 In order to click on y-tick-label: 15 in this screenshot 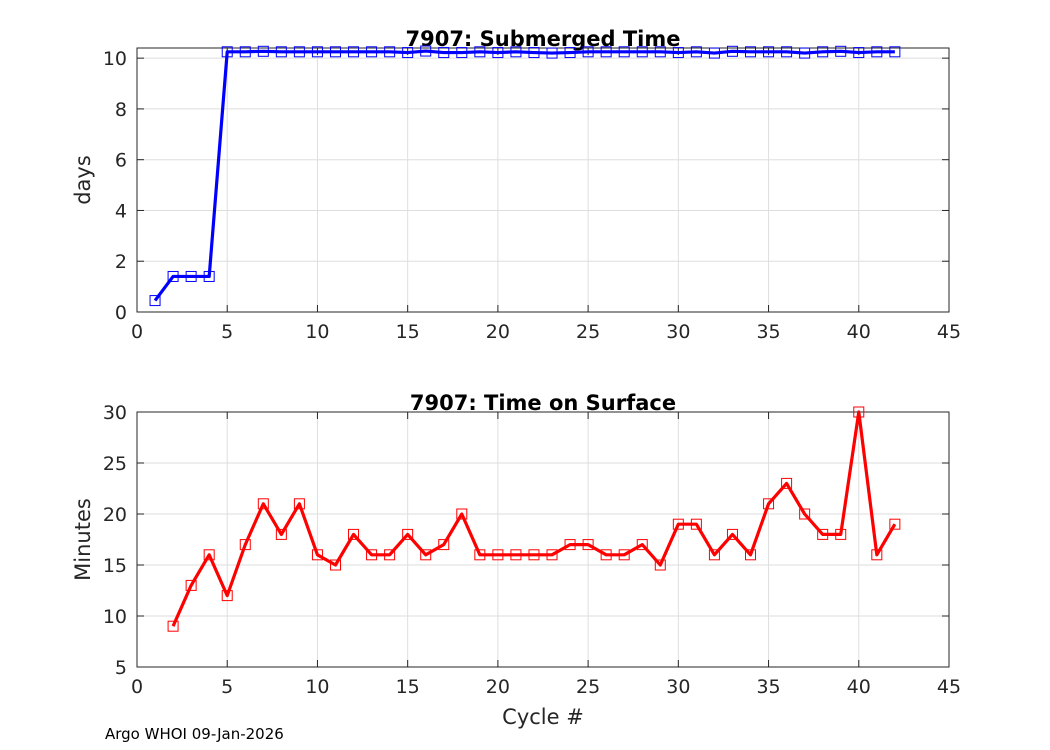, I will do `click(115, 566)`.